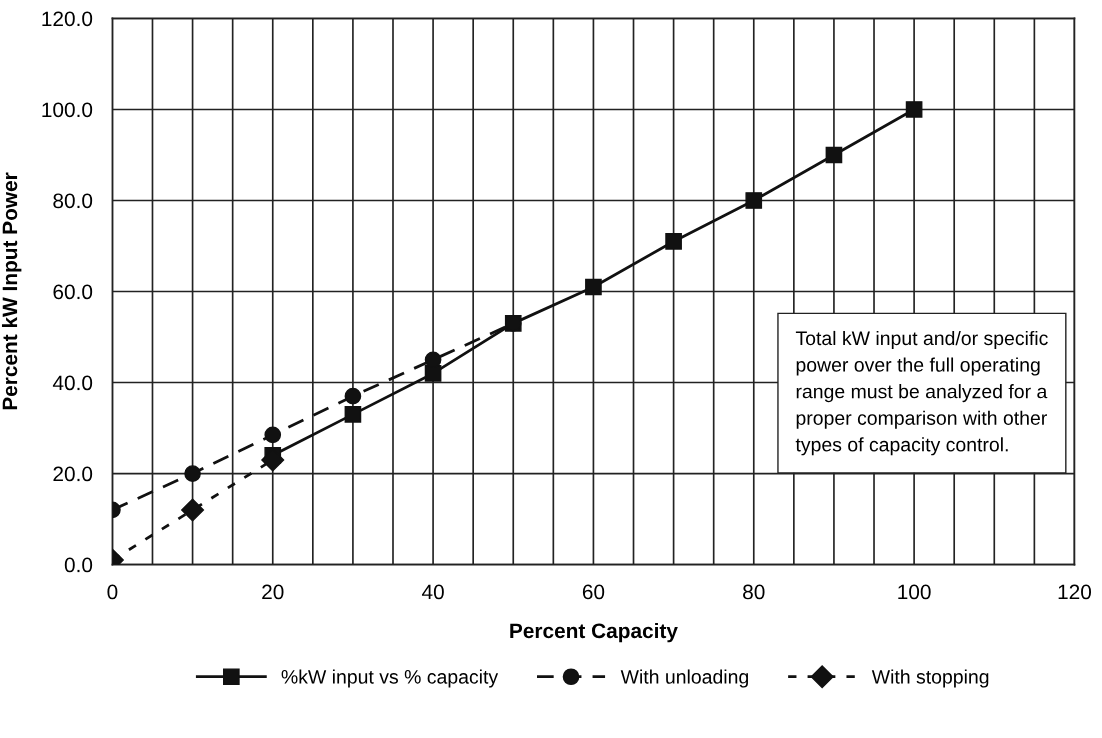 This screenshot has width=1102, height=738. Describe the element at coordinates (273, 592) in the screenshot. I see `x-tick-label: 20` at that location.